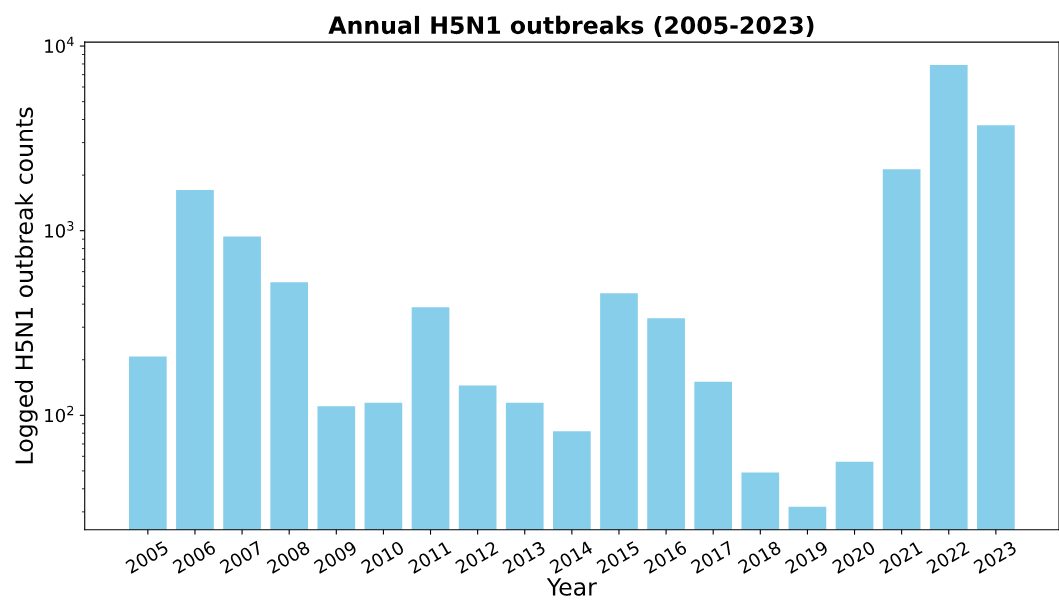 The height and width of the screenshot is (602, 1059). I want to click on y-tick-label: 10$^{3}$, so click(59, 229).